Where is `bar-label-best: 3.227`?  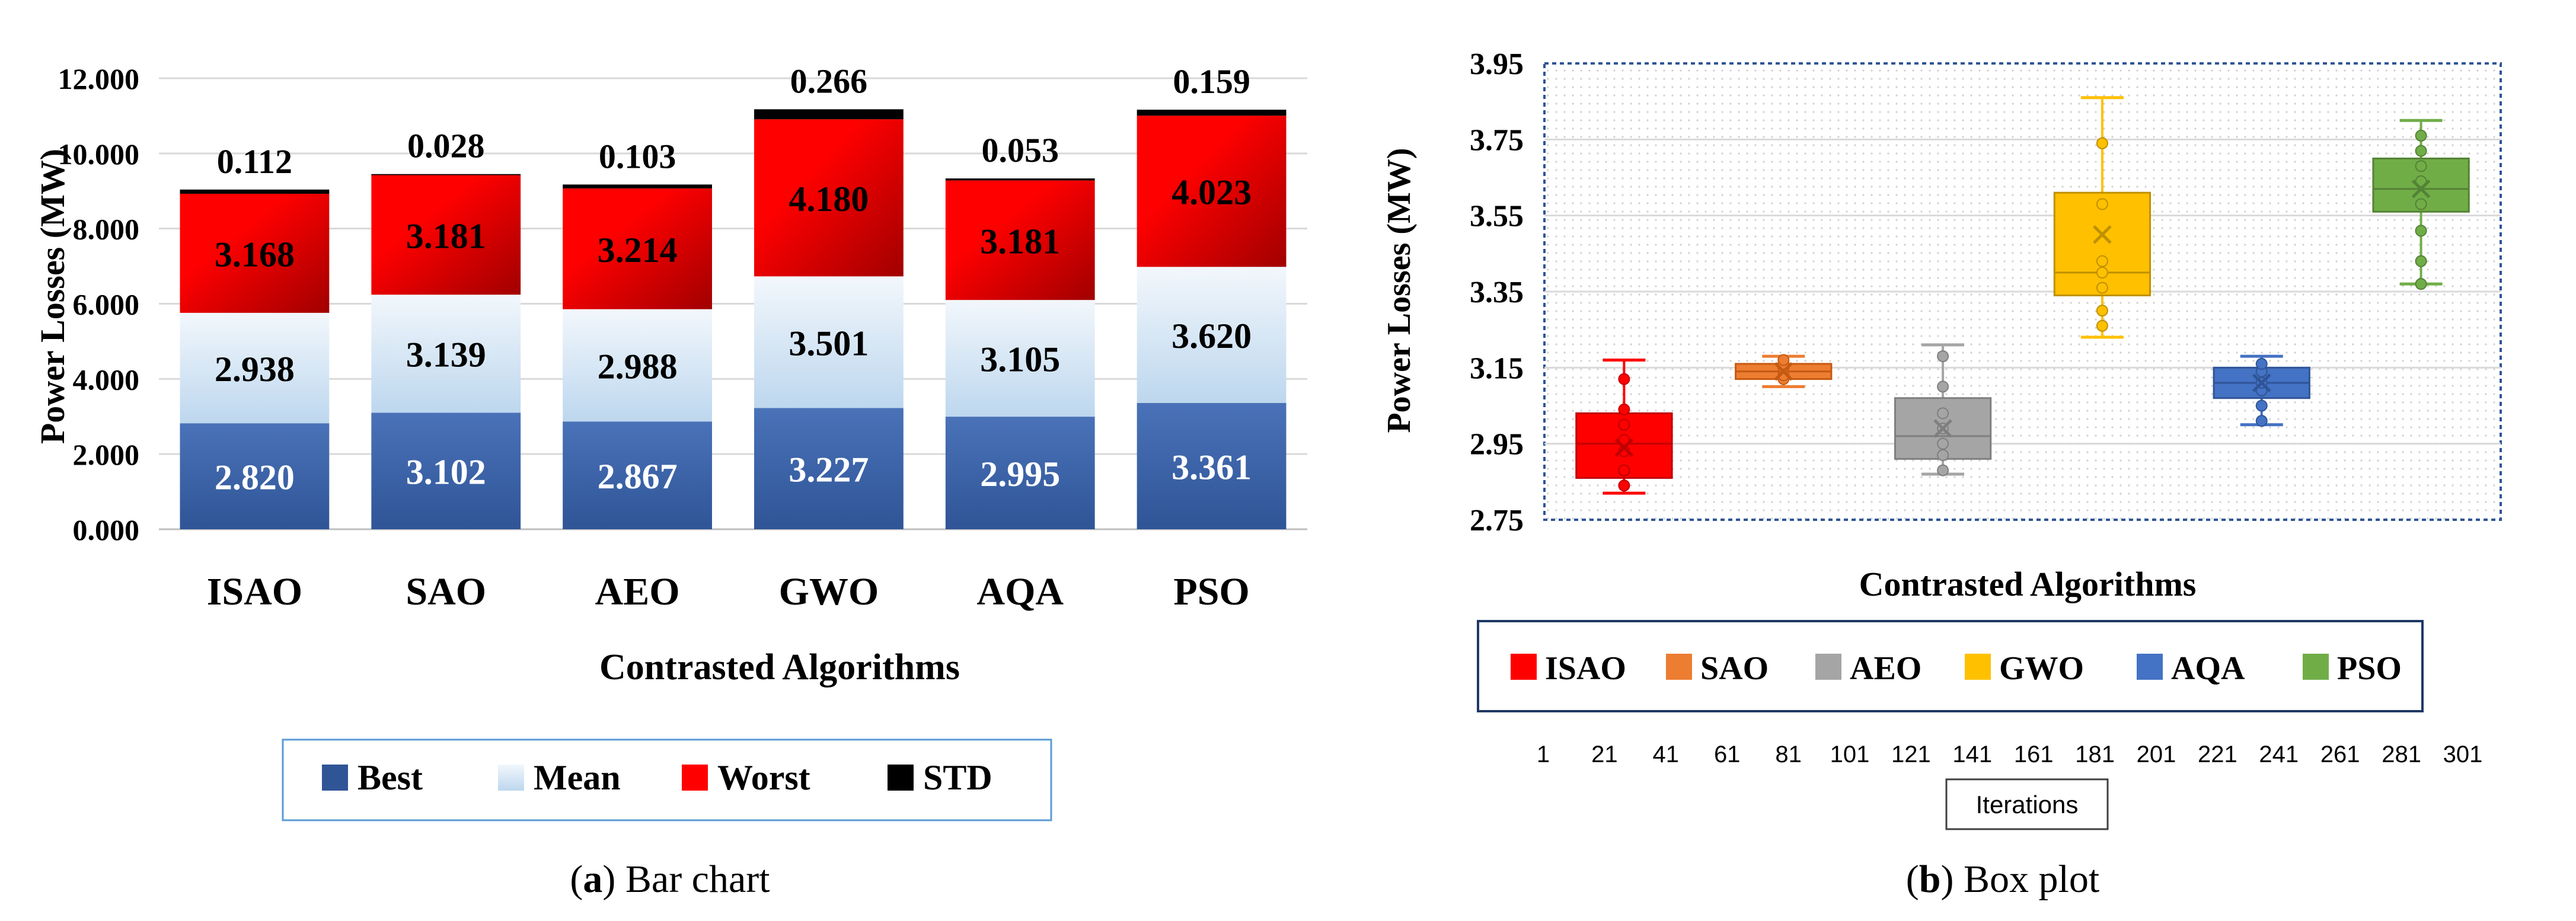
bar-label-best: 3.227 is located at coordinates (829, 470).